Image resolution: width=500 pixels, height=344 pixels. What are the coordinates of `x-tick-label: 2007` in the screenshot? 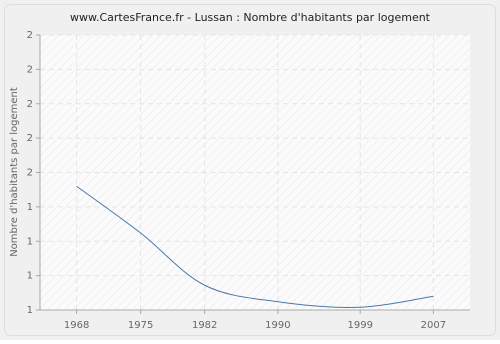 It's located at (433, 325).